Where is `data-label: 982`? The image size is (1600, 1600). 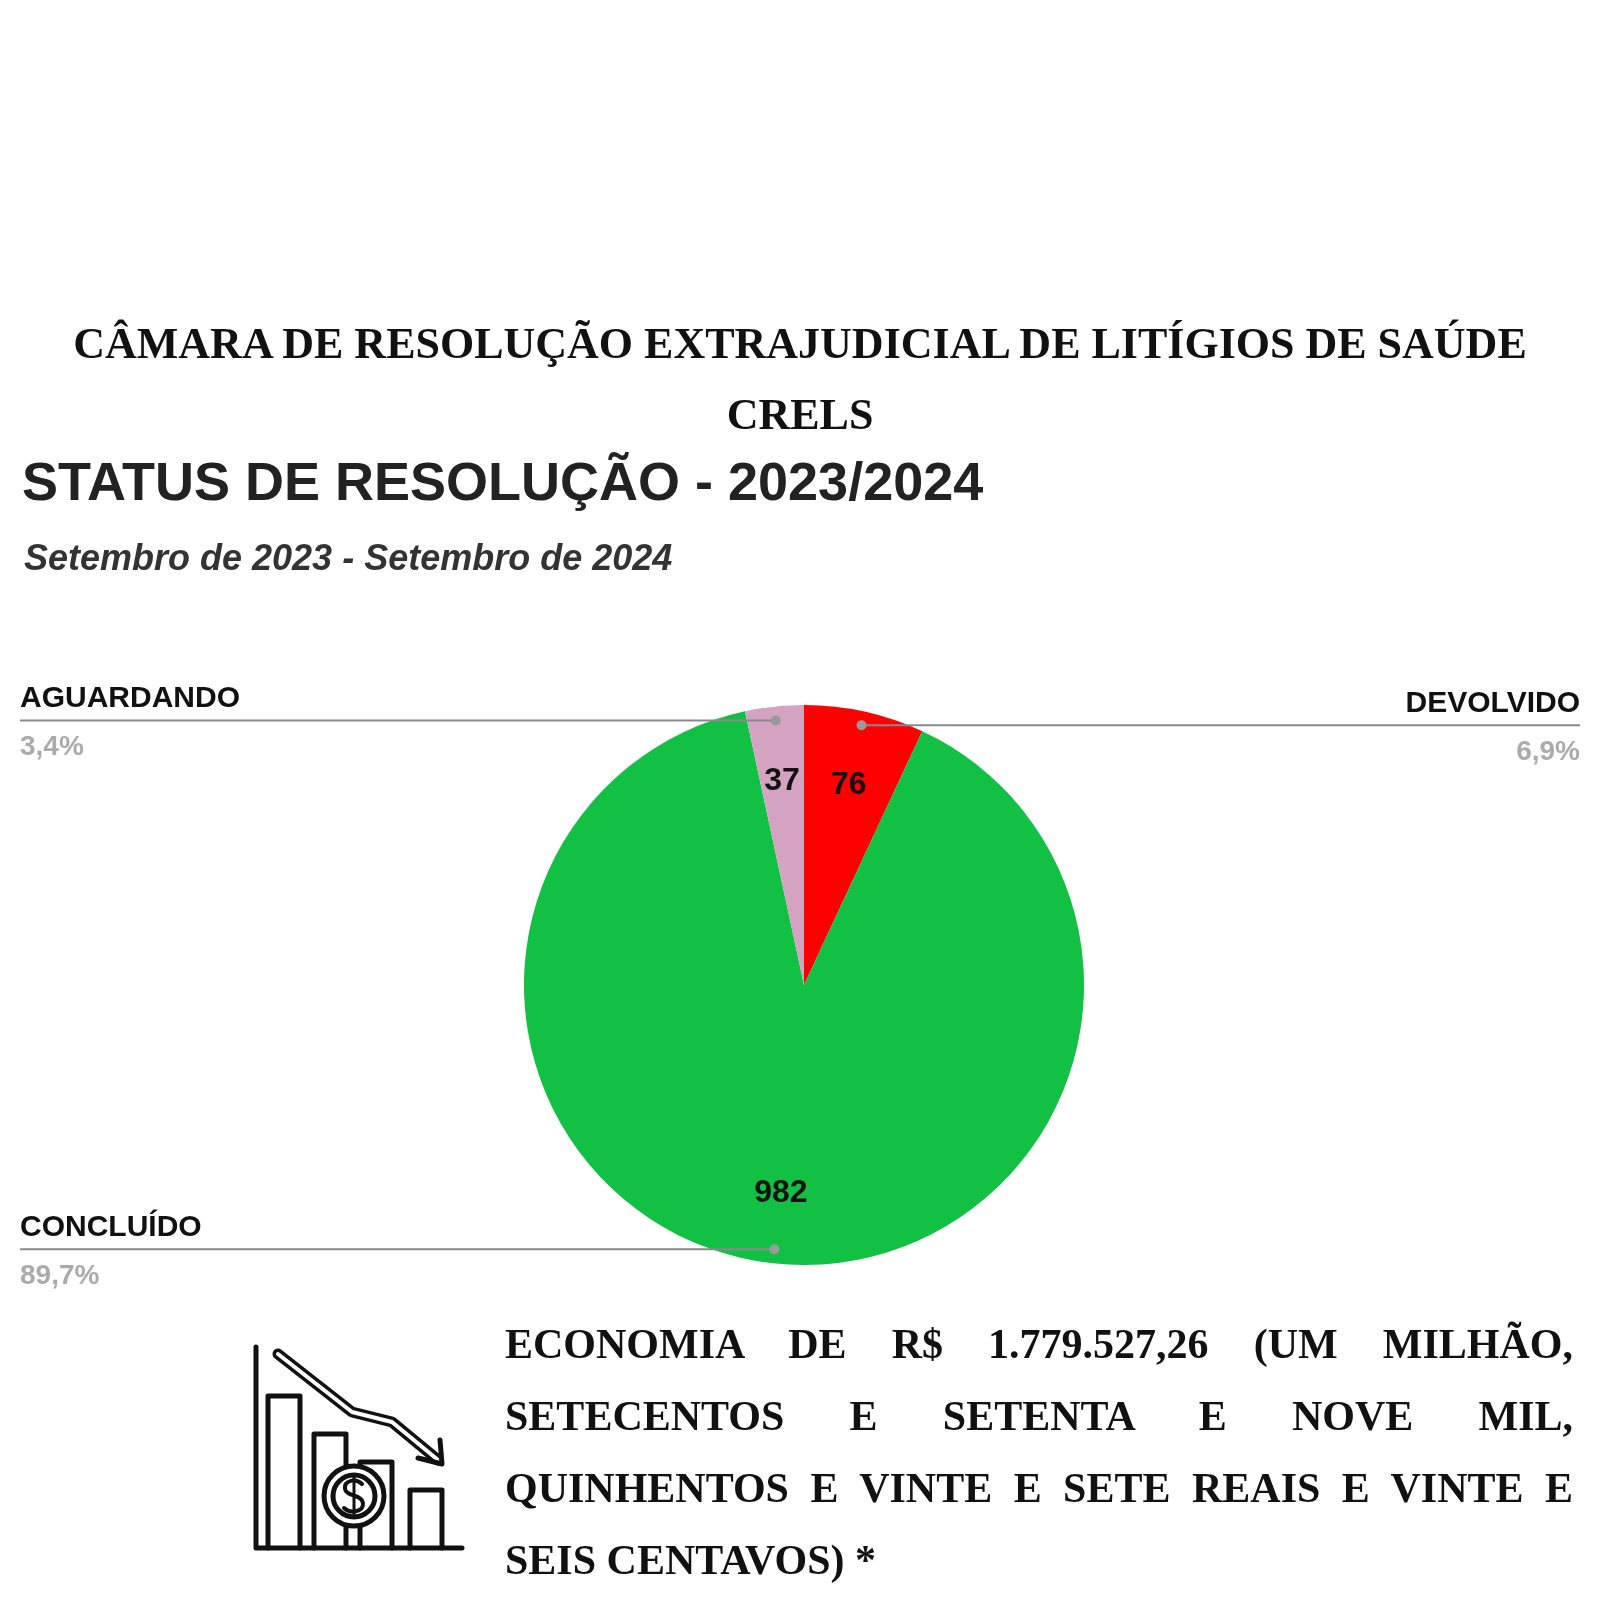
data-label: 982 is located at coordinates (781, 1190).